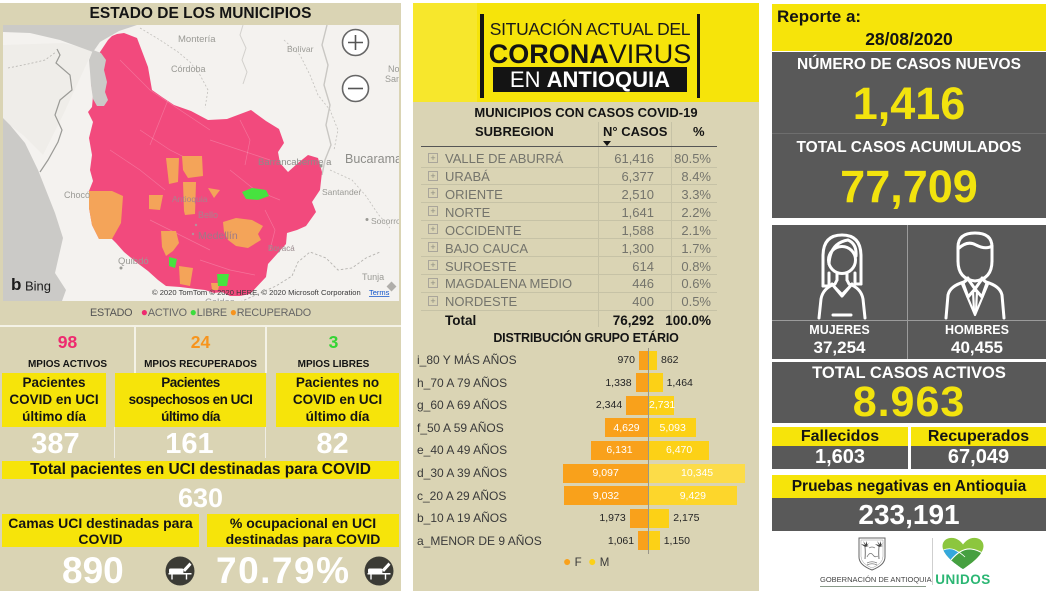 The height and width of the screenshot is (591, 1049). Describe the element at coordinates (295, 162) in the screenshot. I see `svg-text: Barrancaberme a` at that location.